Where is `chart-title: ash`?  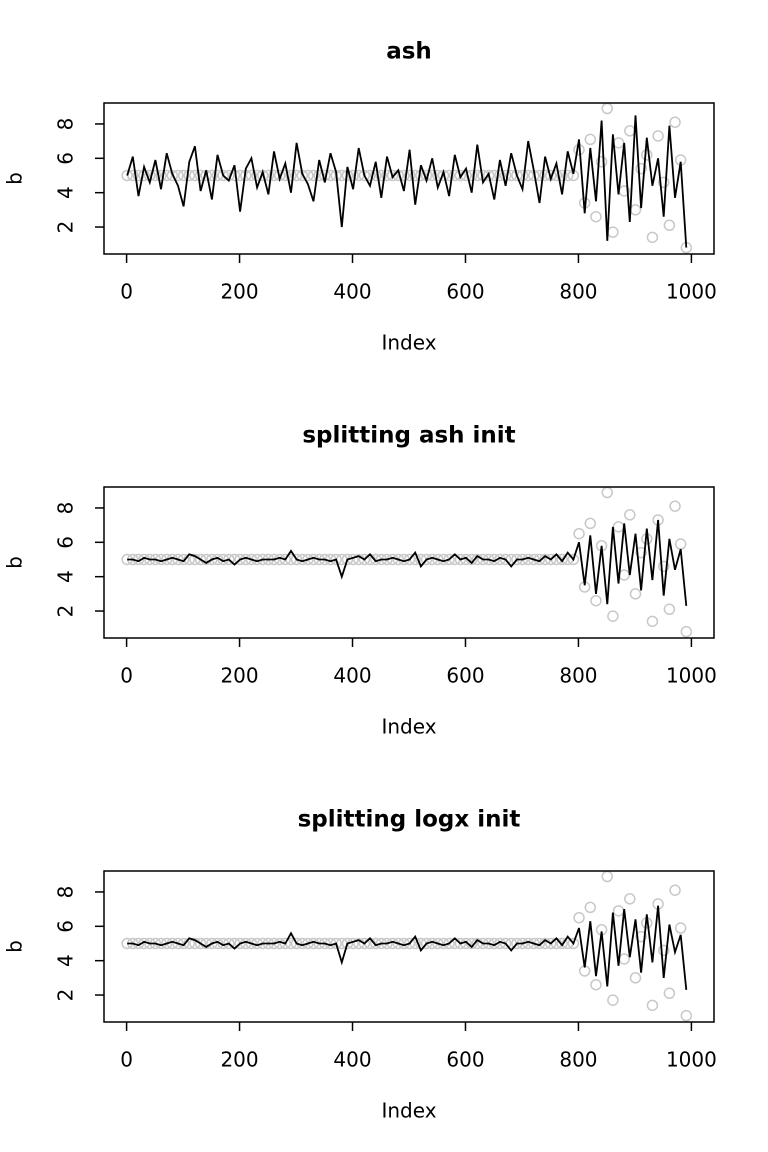 chart-title: ash is located at coordinates (409, 52).